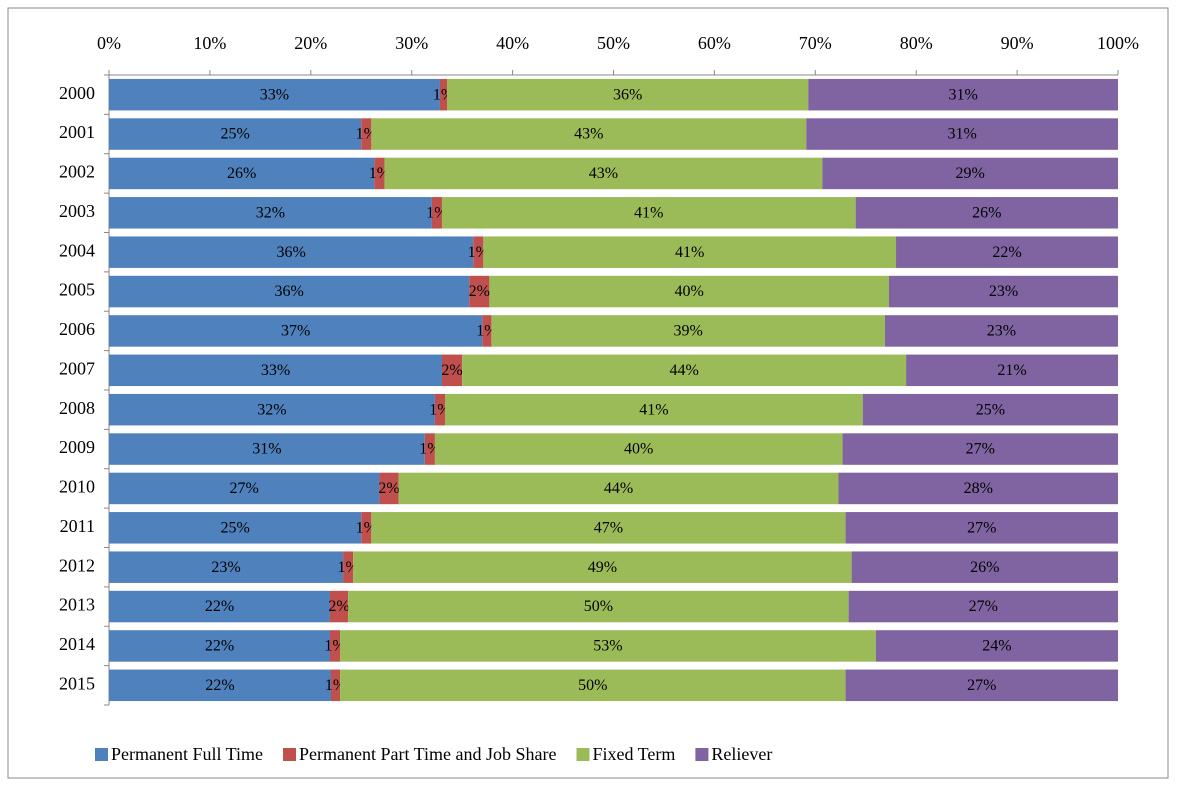  Describe the element at coordinates (209, 43) in the screenshot. I see `x-tick-label: 10%` at that location.